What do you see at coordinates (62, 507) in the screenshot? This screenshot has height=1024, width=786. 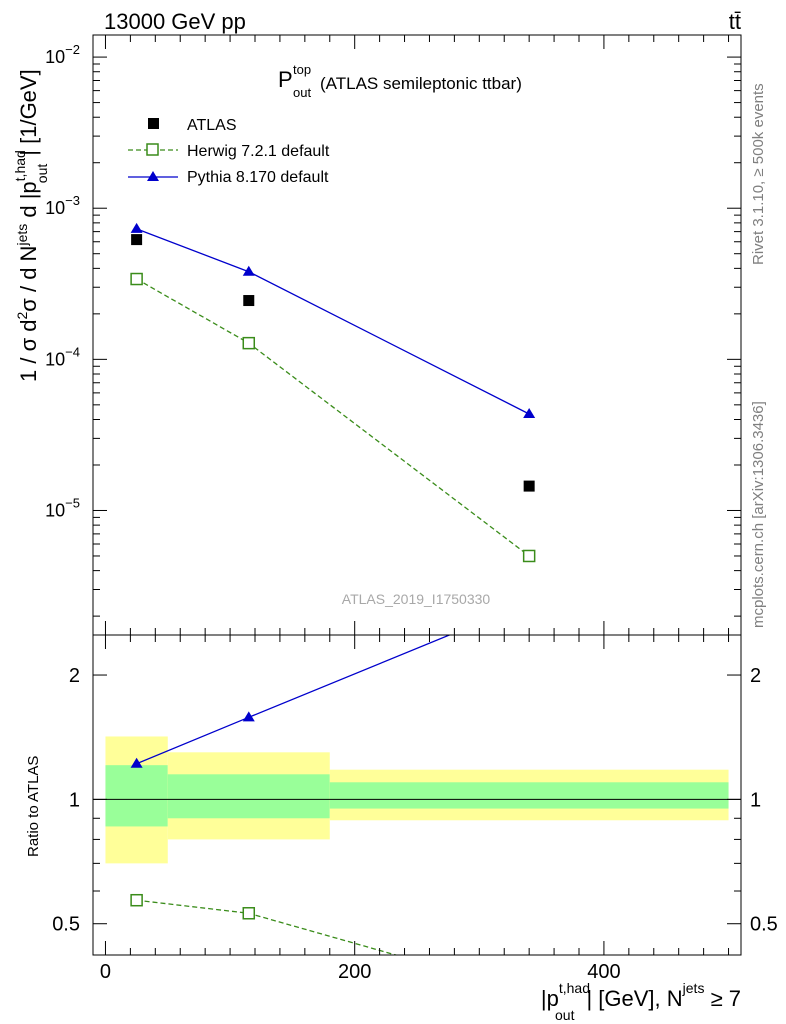 I see `main-ytick-label: 10⁻⁵` at bounding box center [62, 507].